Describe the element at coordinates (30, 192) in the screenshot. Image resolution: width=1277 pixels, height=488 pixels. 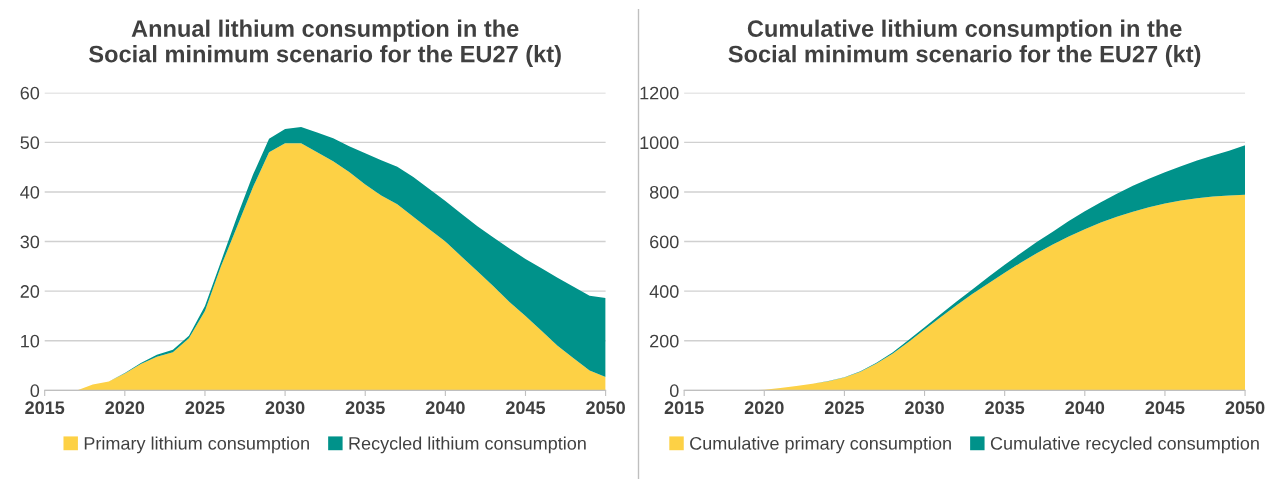
I see `y-tick-label: 40` at that location.